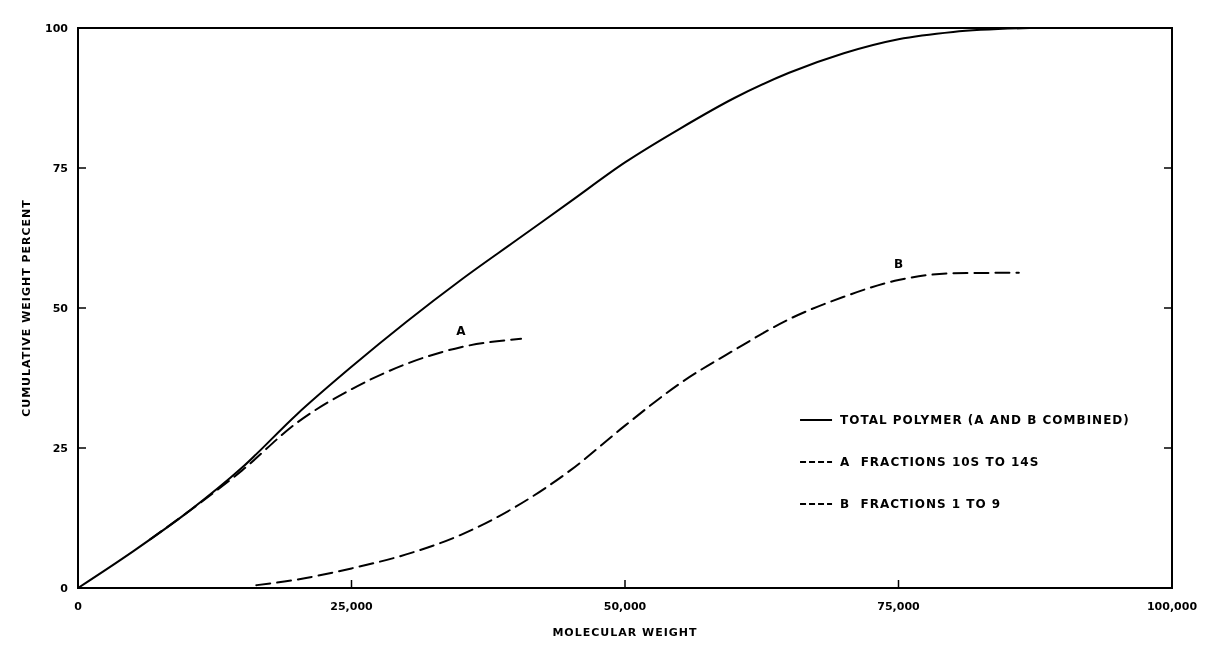 The height and width of the screenshot is (655, 1220). What do you see at coordinates (461, 331) in the screenshot?
I see `annotation: A` at bounding box center [461, 331].